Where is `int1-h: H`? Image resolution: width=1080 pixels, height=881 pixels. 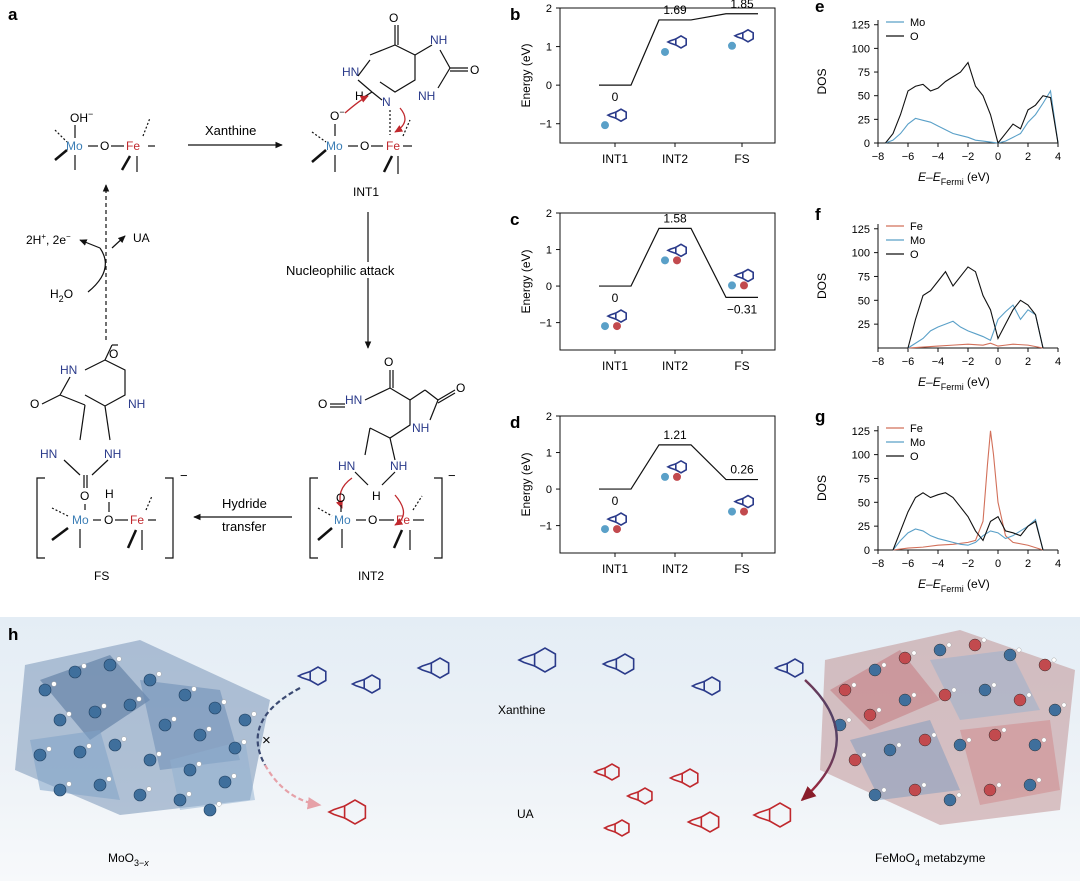 int1-h: H is located at coordinates (359, 96).